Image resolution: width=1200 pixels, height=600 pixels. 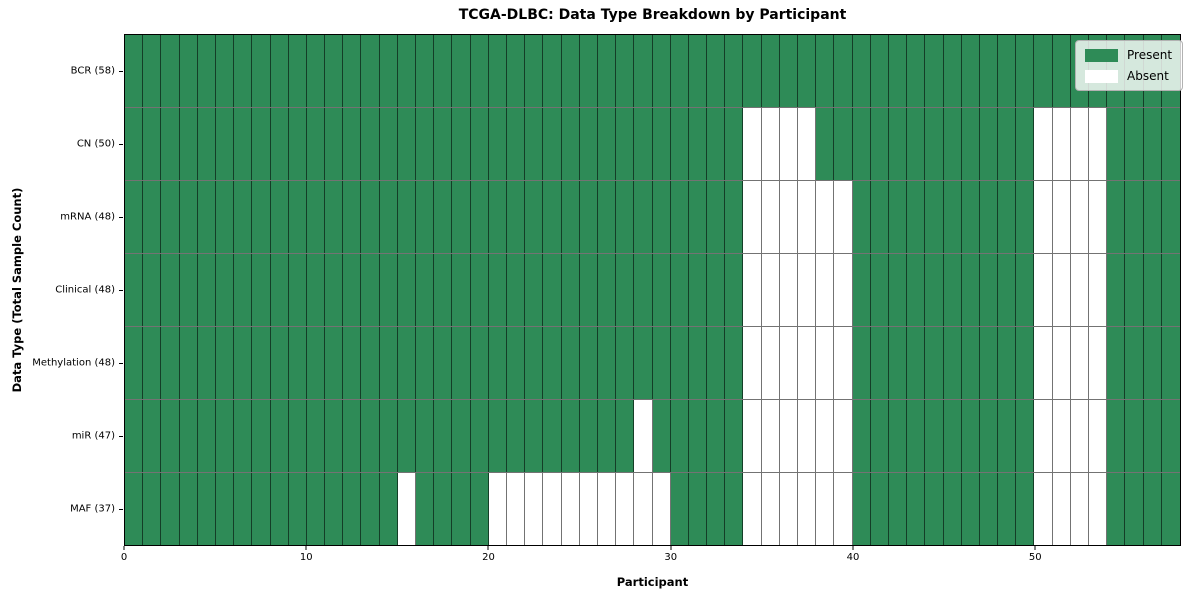 What do you see at coordinates (652, 363) in the screenshot?
I see `heatmap-row-Methylation` at bounding box center [652, 363].